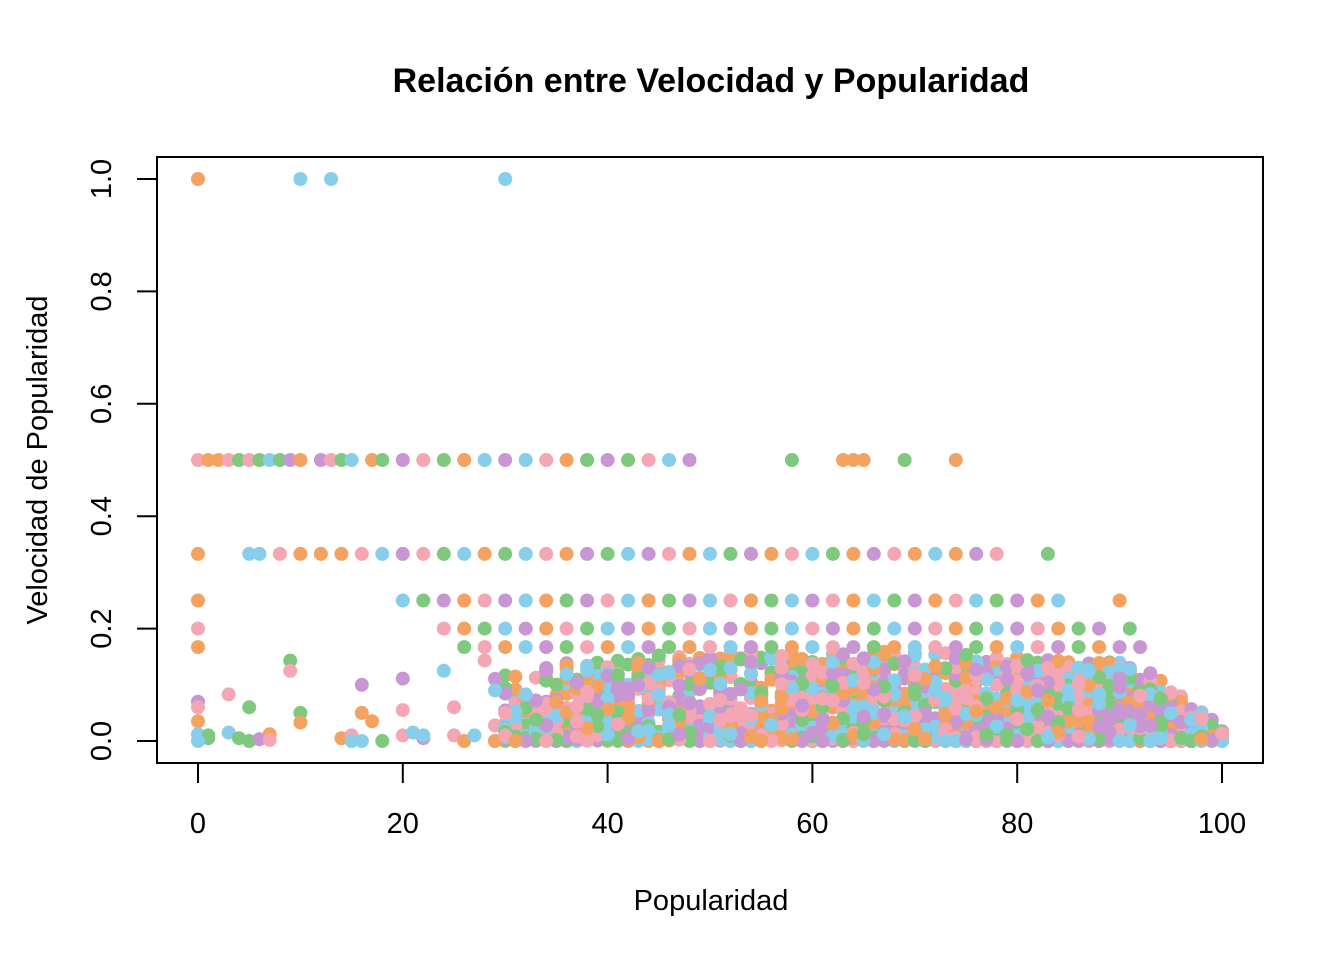  What do you see at coordinates (1017, 824) in the screenshot?
I see `x-tick-label: 80` at bounding box center [1017, 824].